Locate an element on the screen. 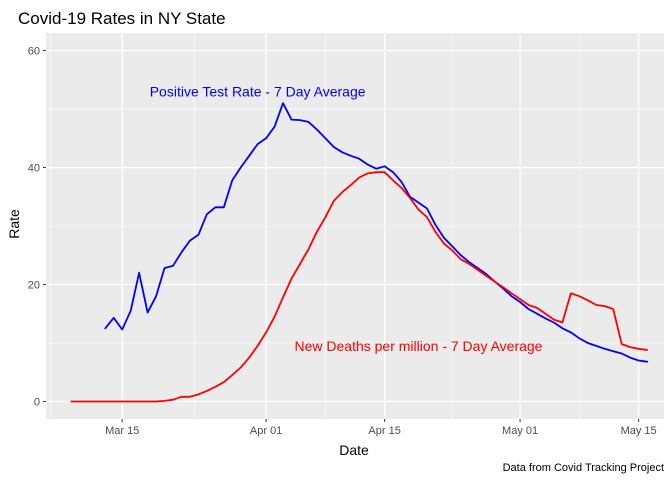  x-axis-title: Date is located at coordinates (354, 450).